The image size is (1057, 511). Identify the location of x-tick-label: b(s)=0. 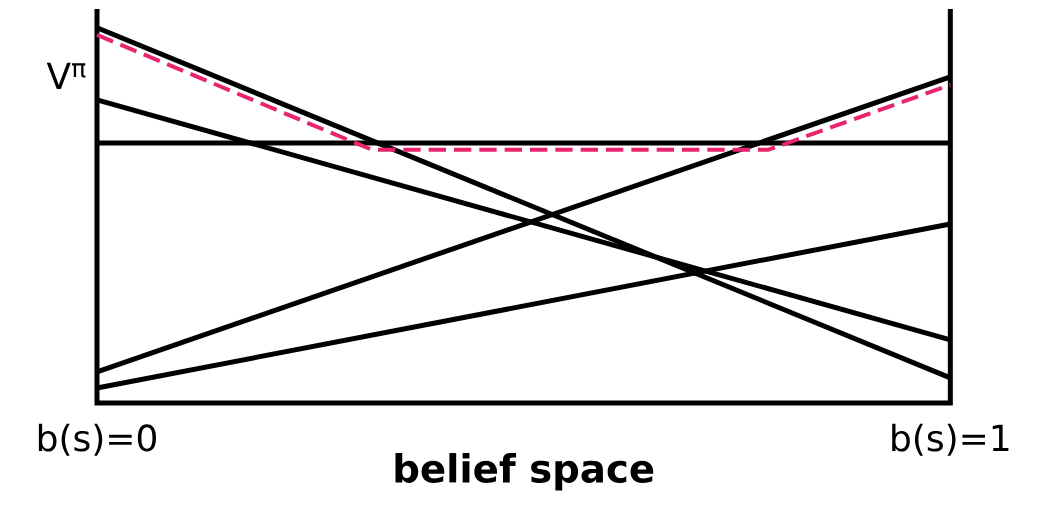
(97, 439).